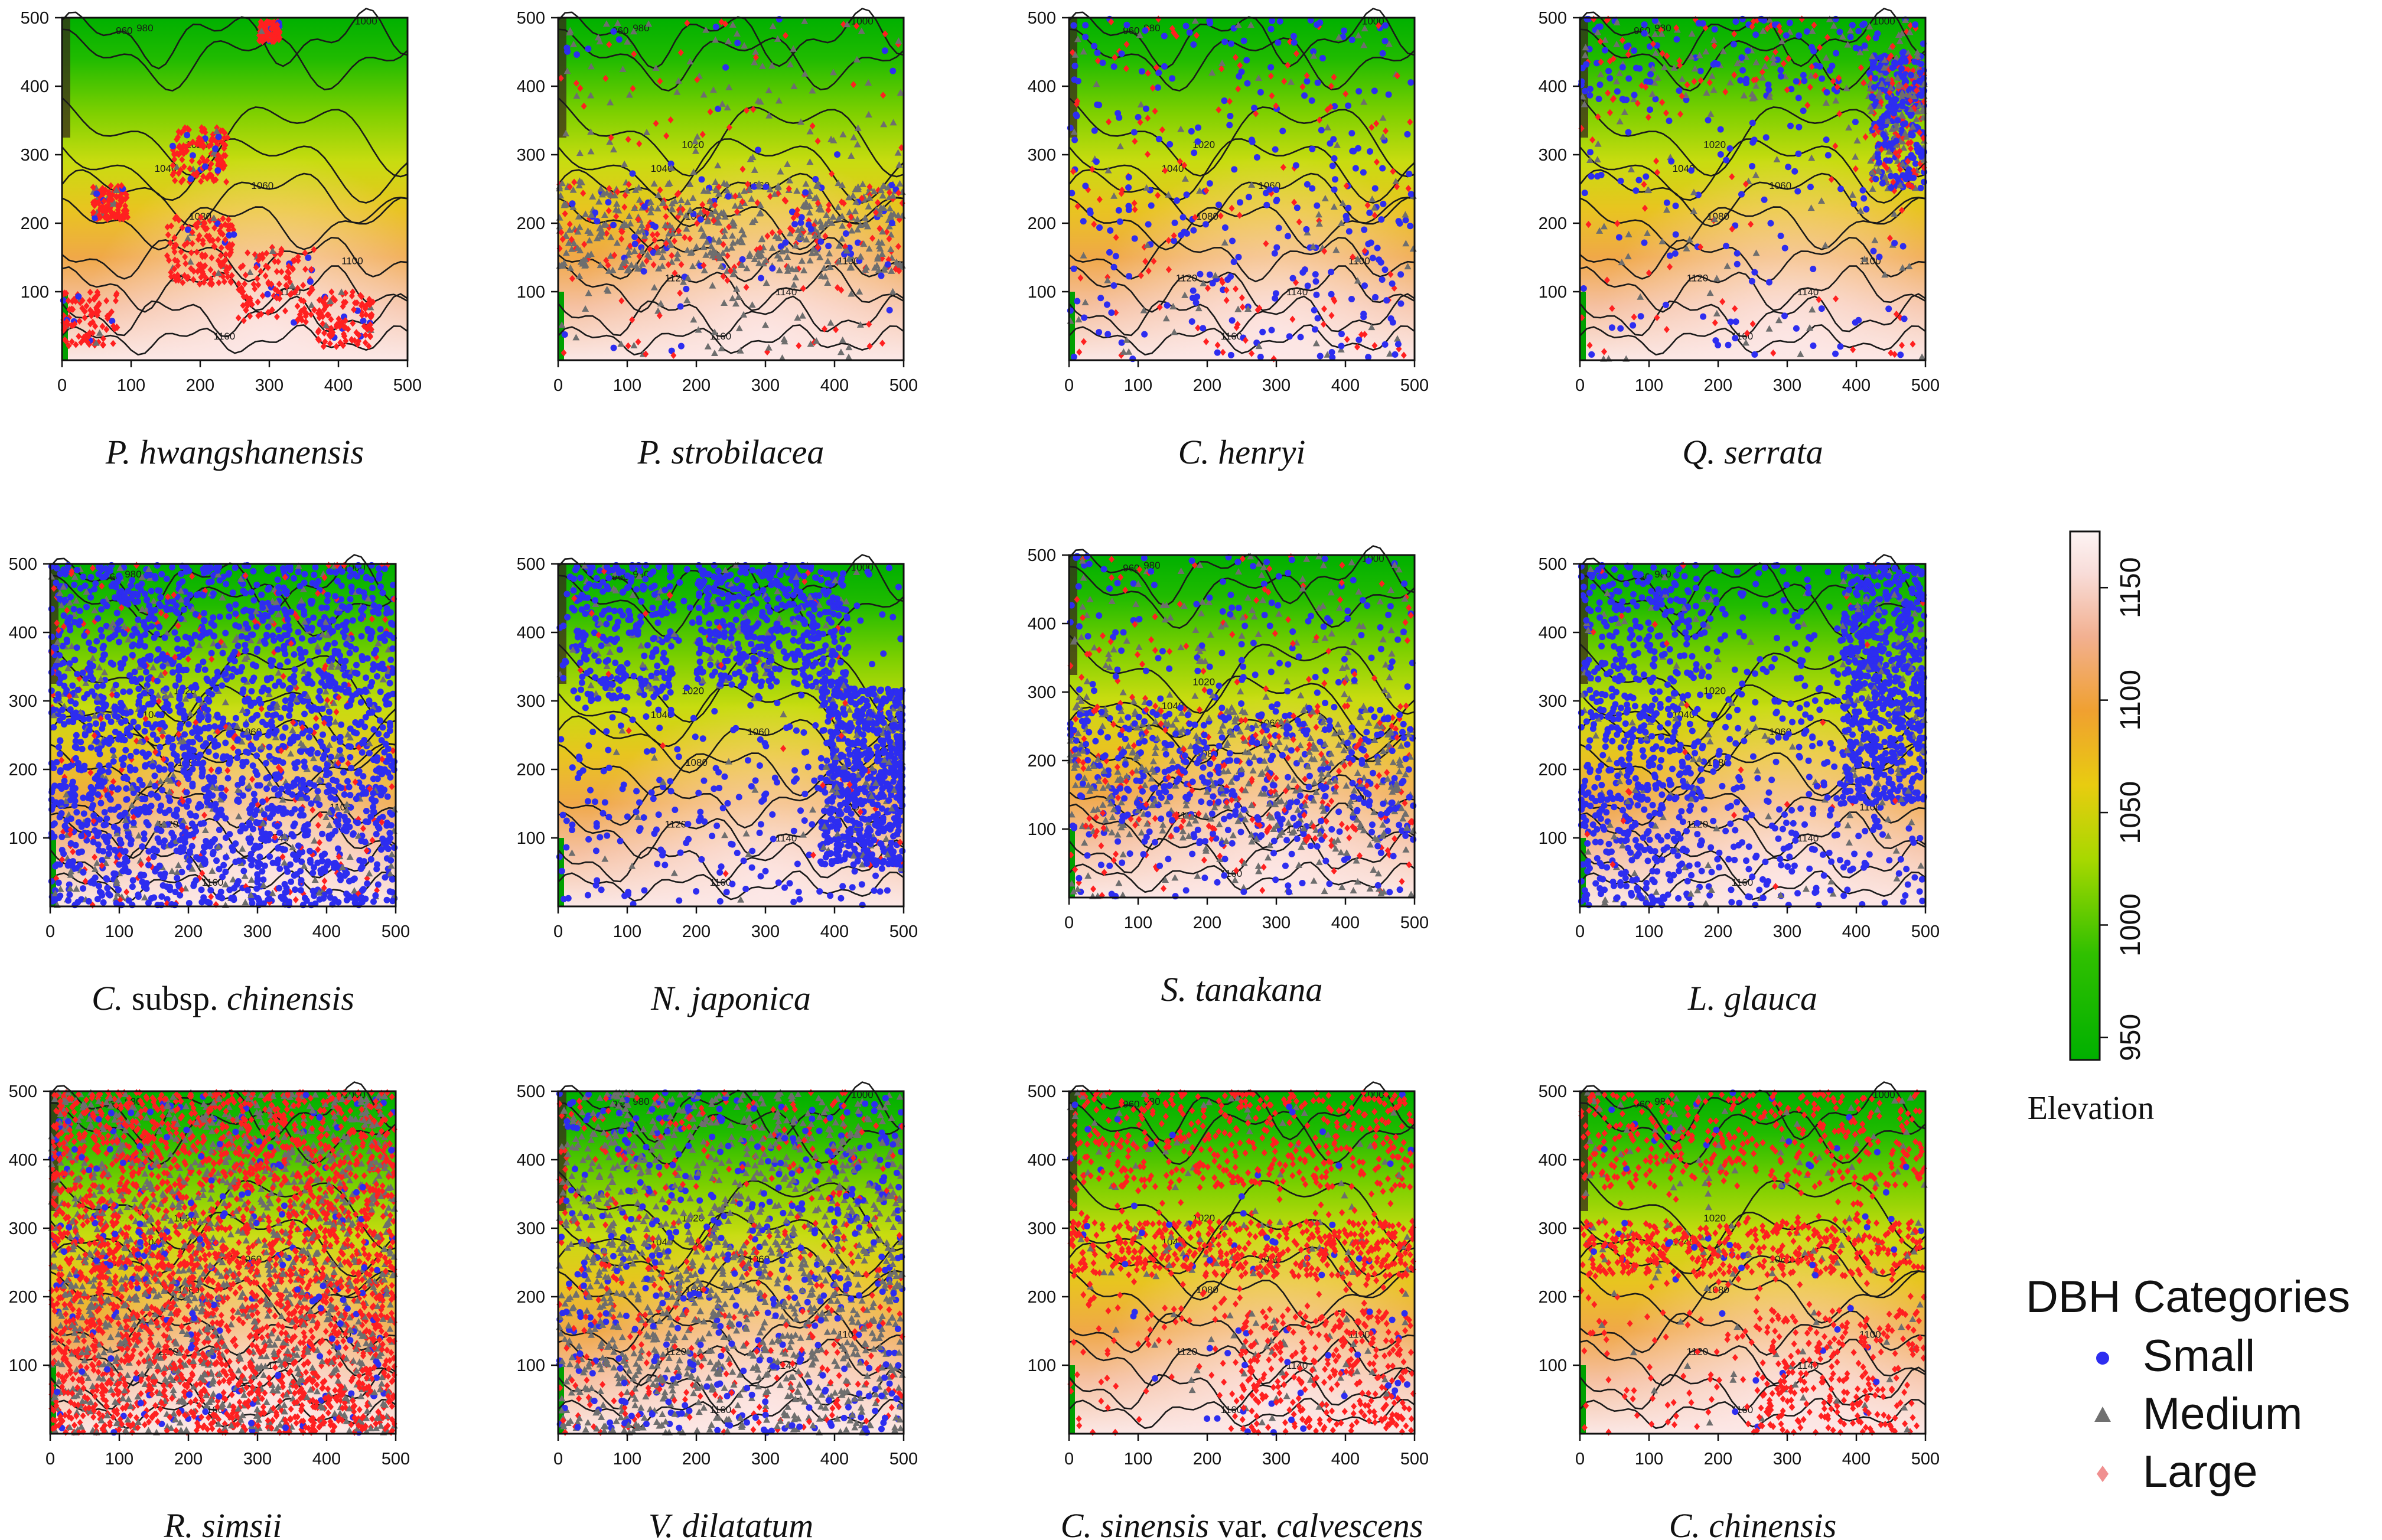  What do you see at coordinates (627, 385) in the screenshot?
I see `x-tick-label: 100` at bounding box center [627, 385].